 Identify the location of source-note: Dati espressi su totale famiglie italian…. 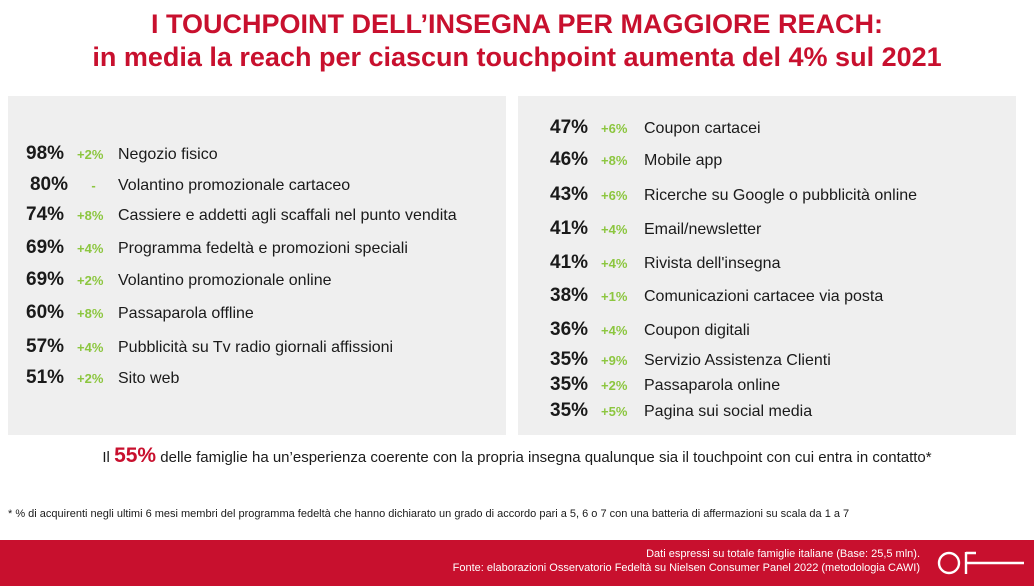
(686, 561).